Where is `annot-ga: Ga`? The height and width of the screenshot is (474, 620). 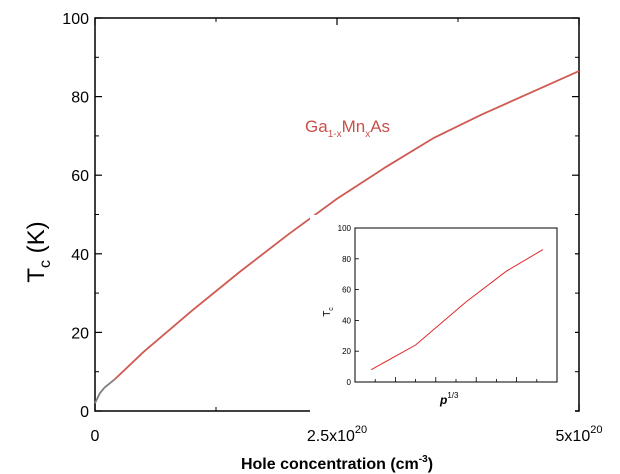
annot-ga: Ga is located at coordinates (316, 126).